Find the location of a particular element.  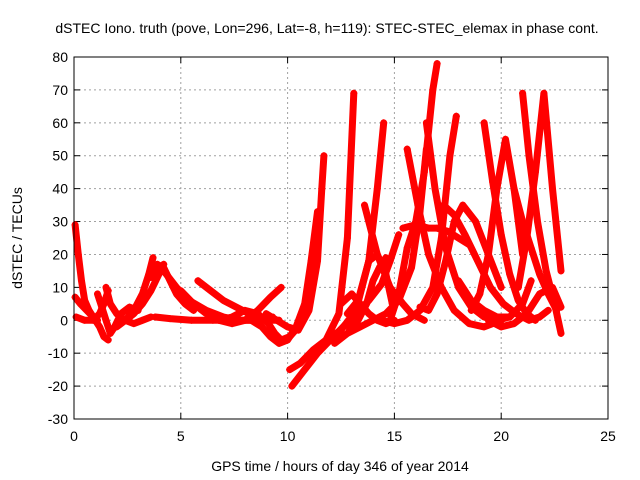

y-tick-label-0: -30 is located at coordinates (58, 419).